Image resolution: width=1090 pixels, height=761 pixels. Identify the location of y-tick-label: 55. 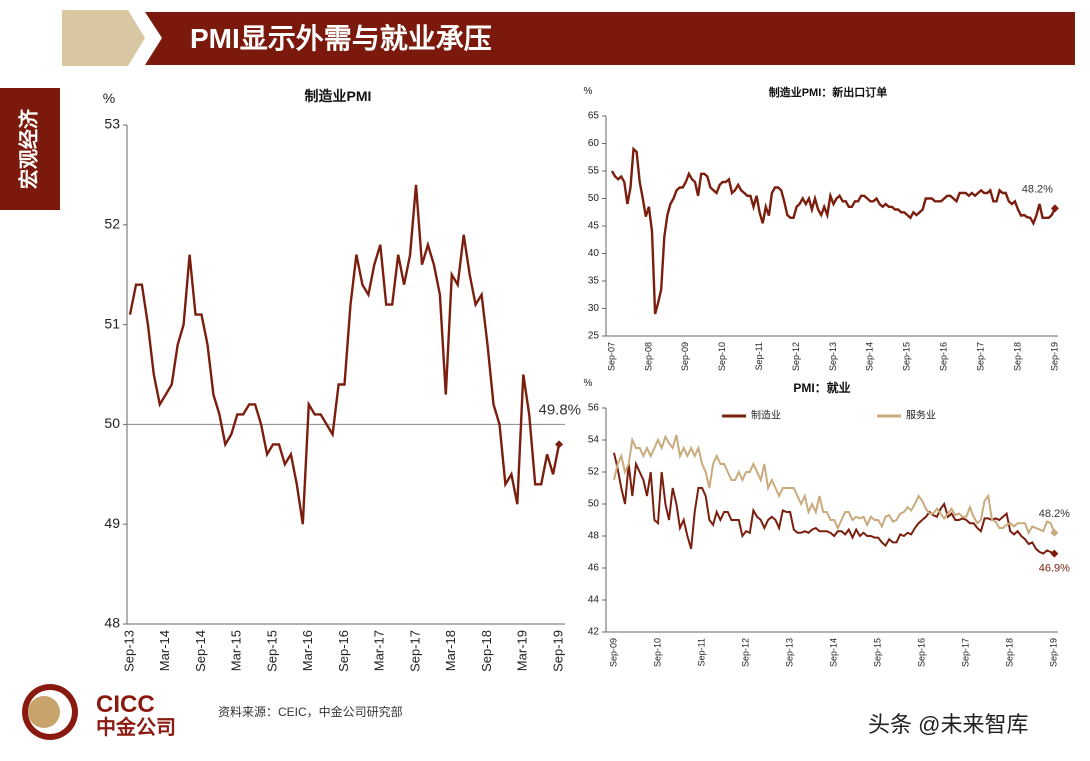
(594, 171).